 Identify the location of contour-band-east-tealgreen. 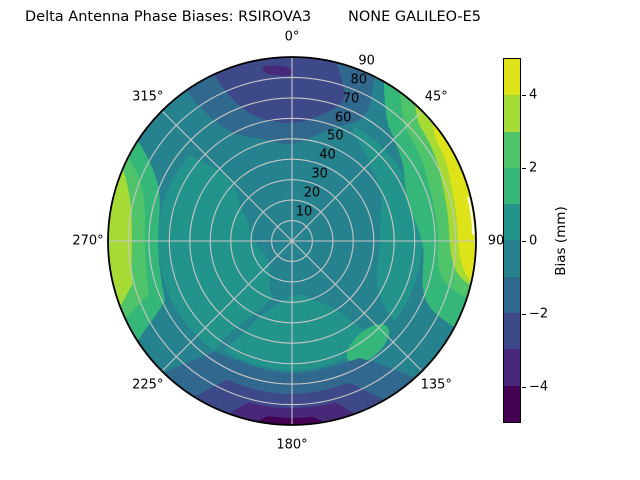
(388, 224).